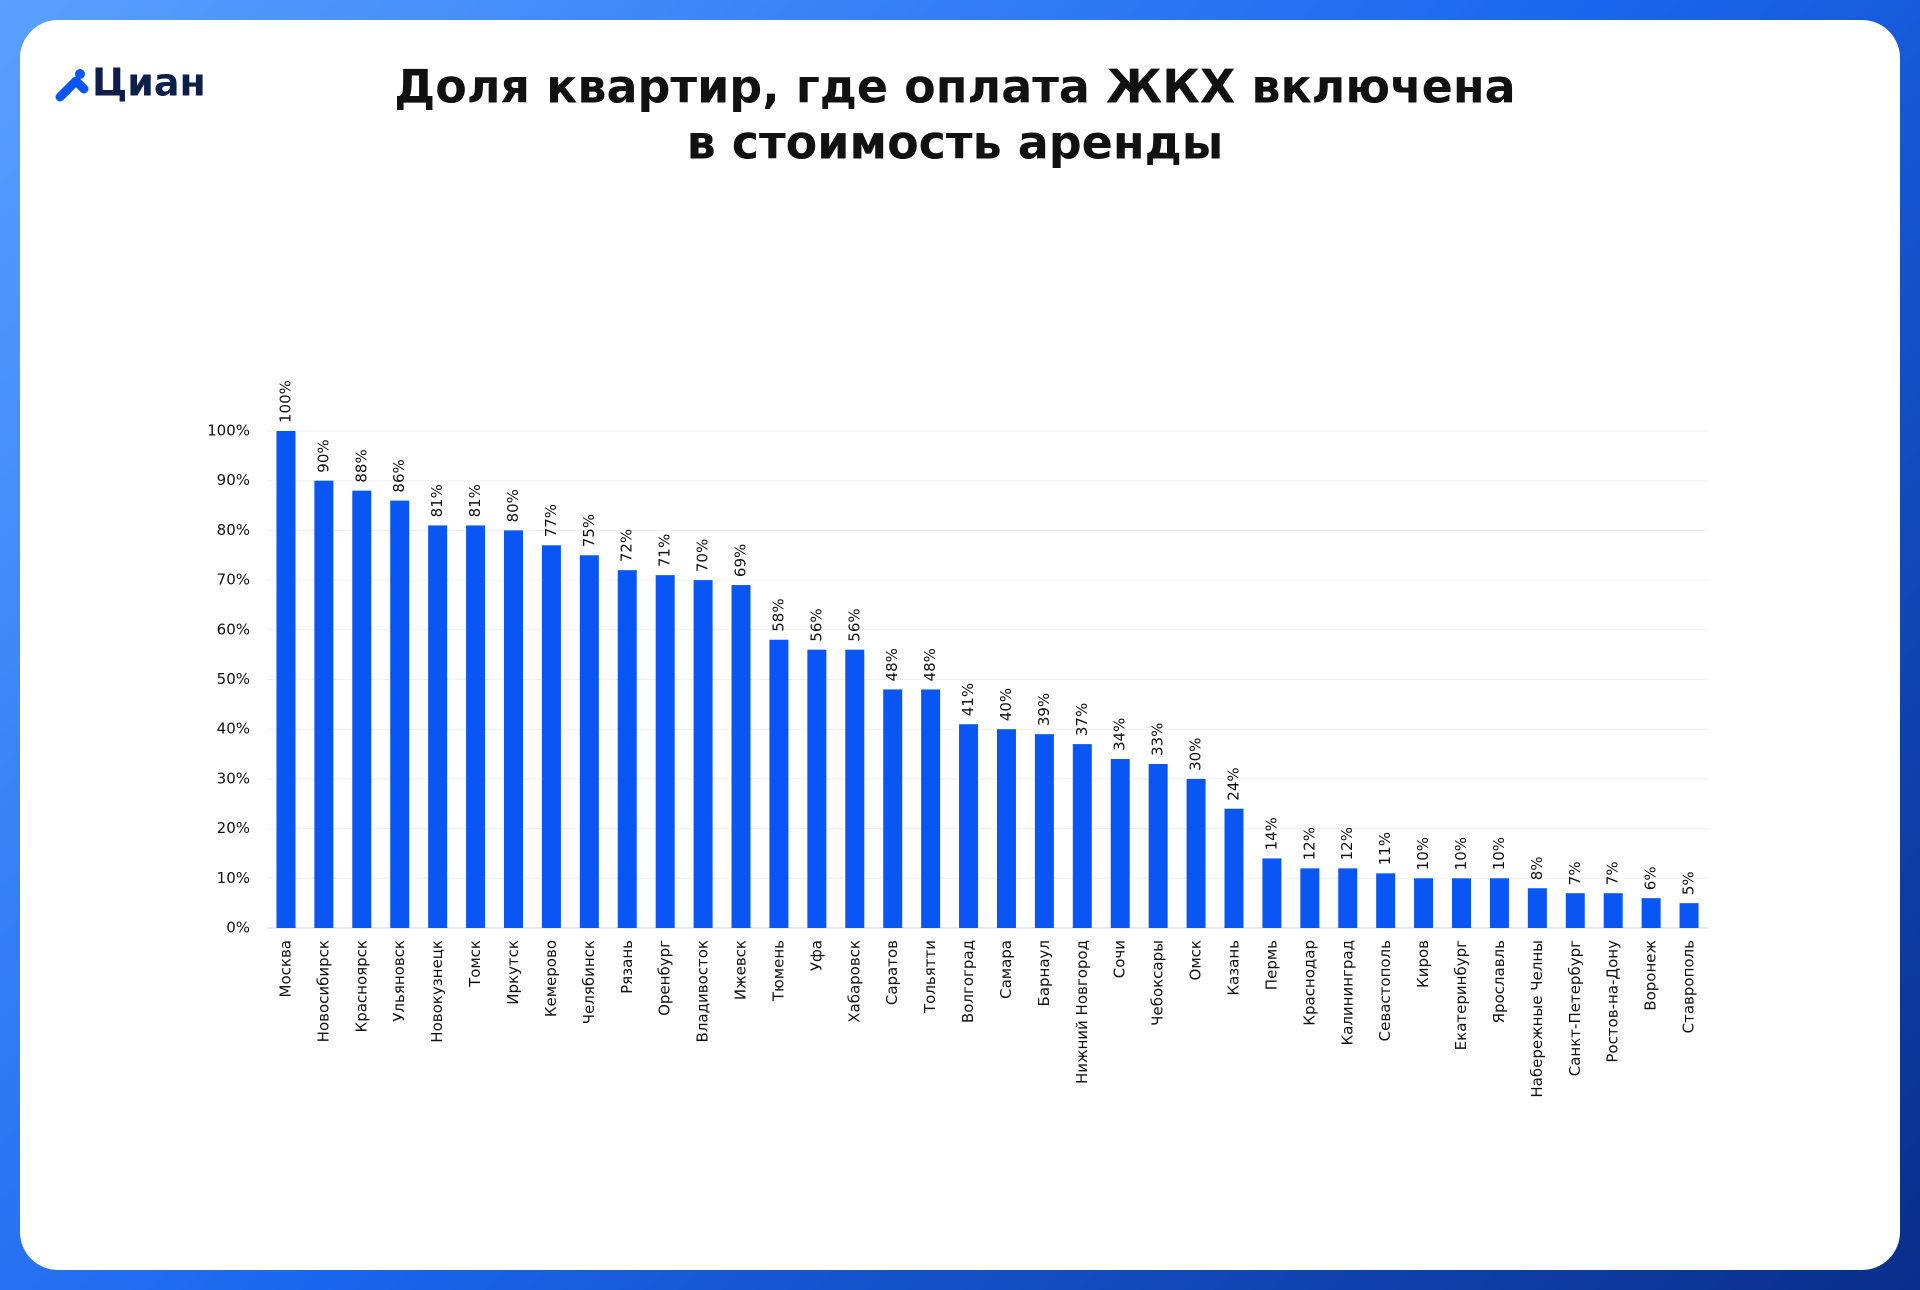 The height and width of the screenshot is (1290, 1920). I want to click on value-label: 10%, so click(1423, 853).